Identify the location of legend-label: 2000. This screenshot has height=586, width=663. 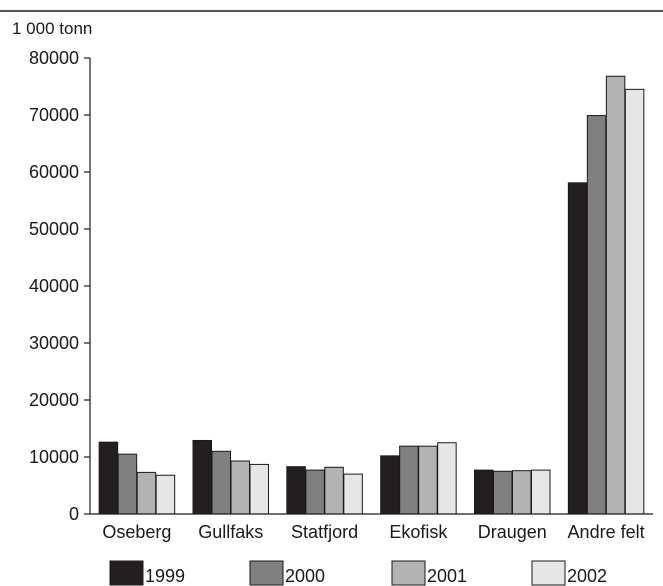
(305, 576).